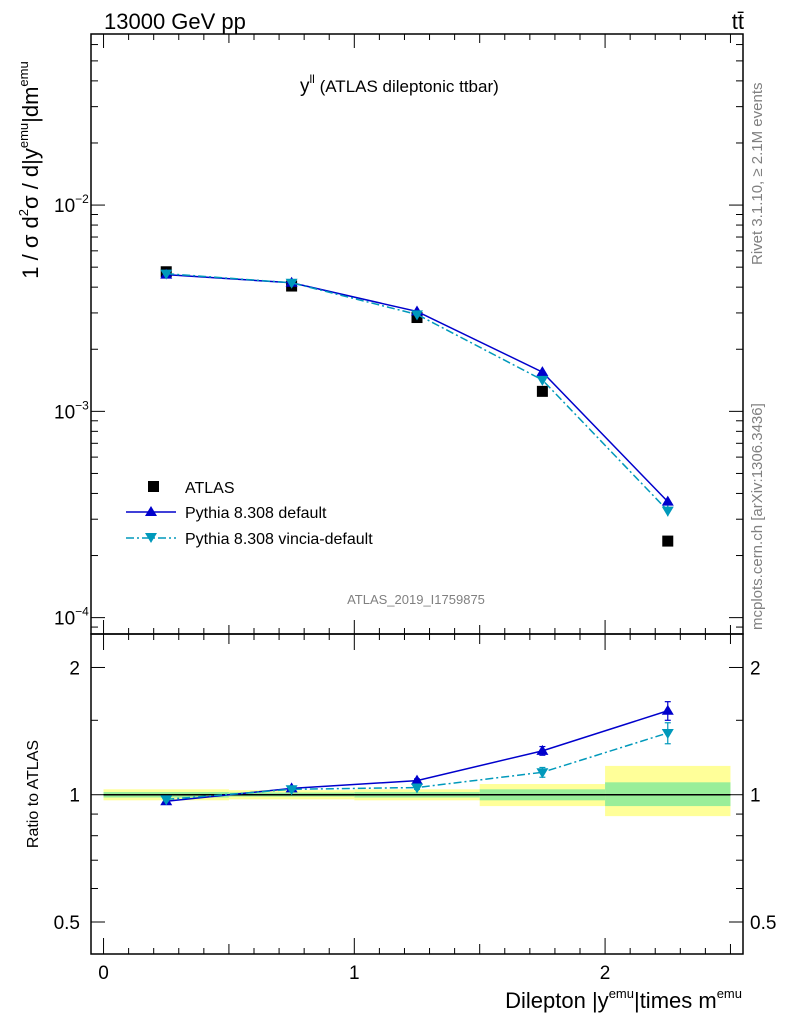  I want to click on legend-label-pythia-default: Pythia 8.308 default, so click(256, 513).